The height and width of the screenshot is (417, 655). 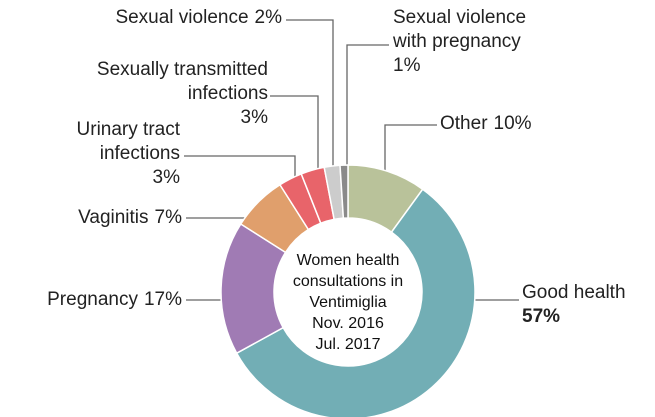 What do you see at coordinates (268, 17) in the screenshot?
I see `value-label: 2%` at bounding box center [268, 17].